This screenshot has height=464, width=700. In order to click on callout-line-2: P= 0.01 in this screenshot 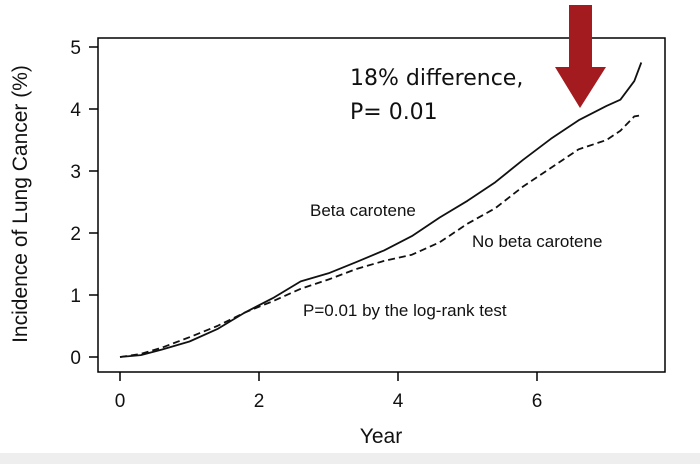, I will do `click(394, 112)`.